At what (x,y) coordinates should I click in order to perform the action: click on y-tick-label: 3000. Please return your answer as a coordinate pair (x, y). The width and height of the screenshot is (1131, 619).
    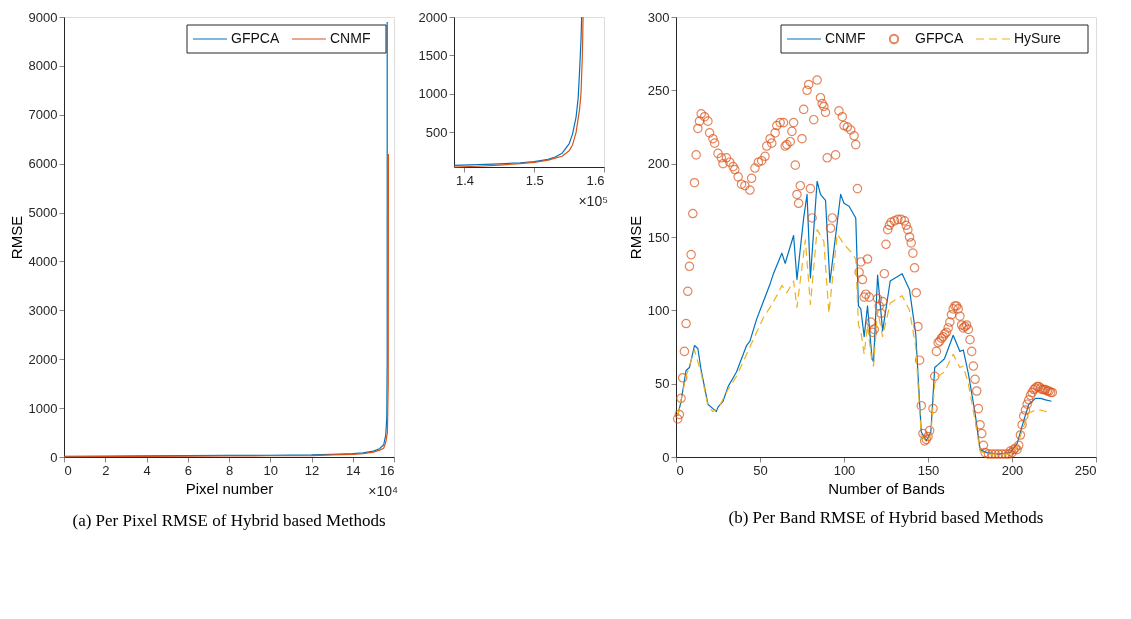
    Looking at the image, I should click on (43, 310).